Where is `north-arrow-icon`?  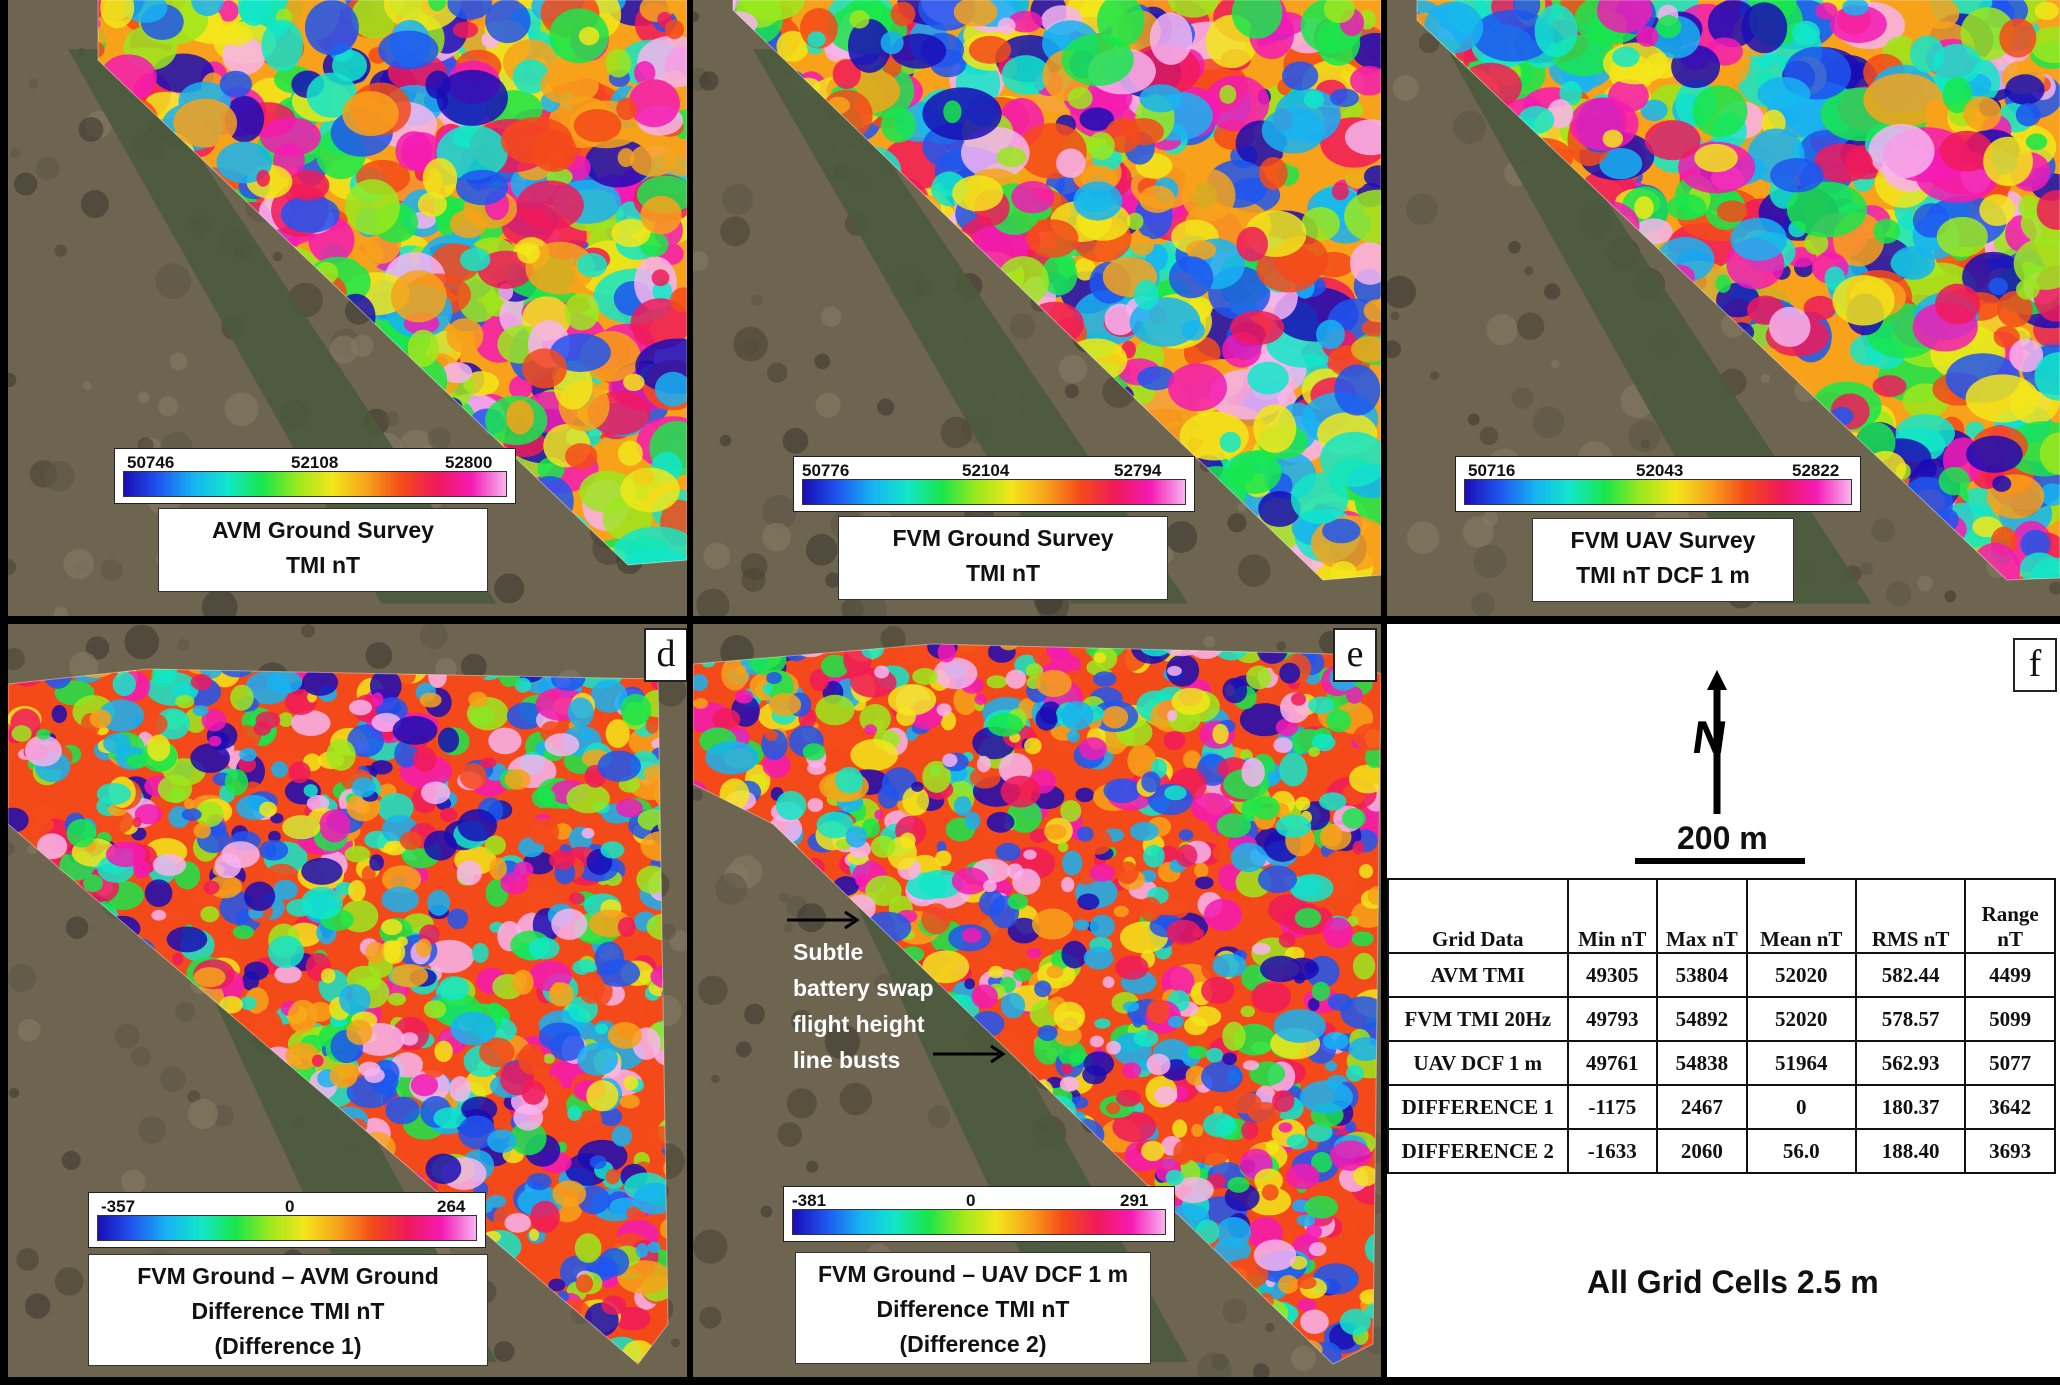 north-arrow-icon is located at coordinates (1717, 742).